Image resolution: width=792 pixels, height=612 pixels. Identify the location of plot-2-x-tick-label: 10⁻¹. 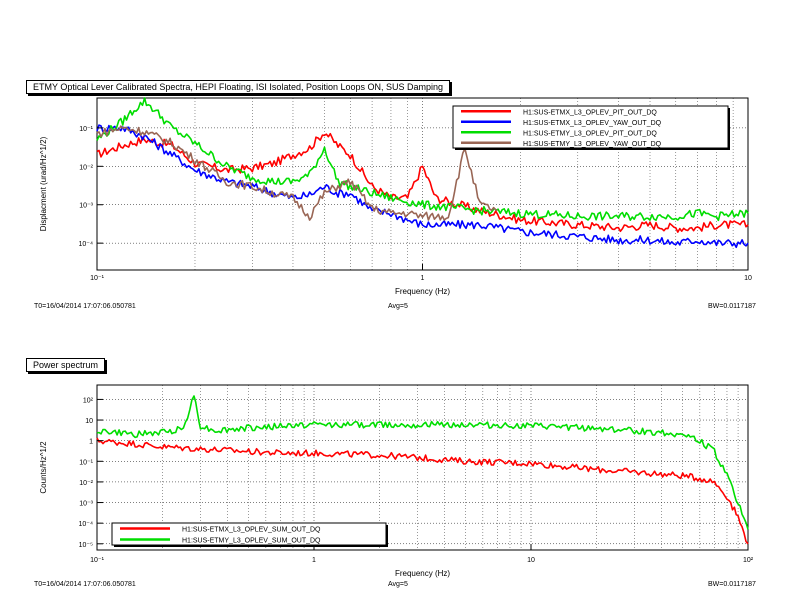
(97, 560).